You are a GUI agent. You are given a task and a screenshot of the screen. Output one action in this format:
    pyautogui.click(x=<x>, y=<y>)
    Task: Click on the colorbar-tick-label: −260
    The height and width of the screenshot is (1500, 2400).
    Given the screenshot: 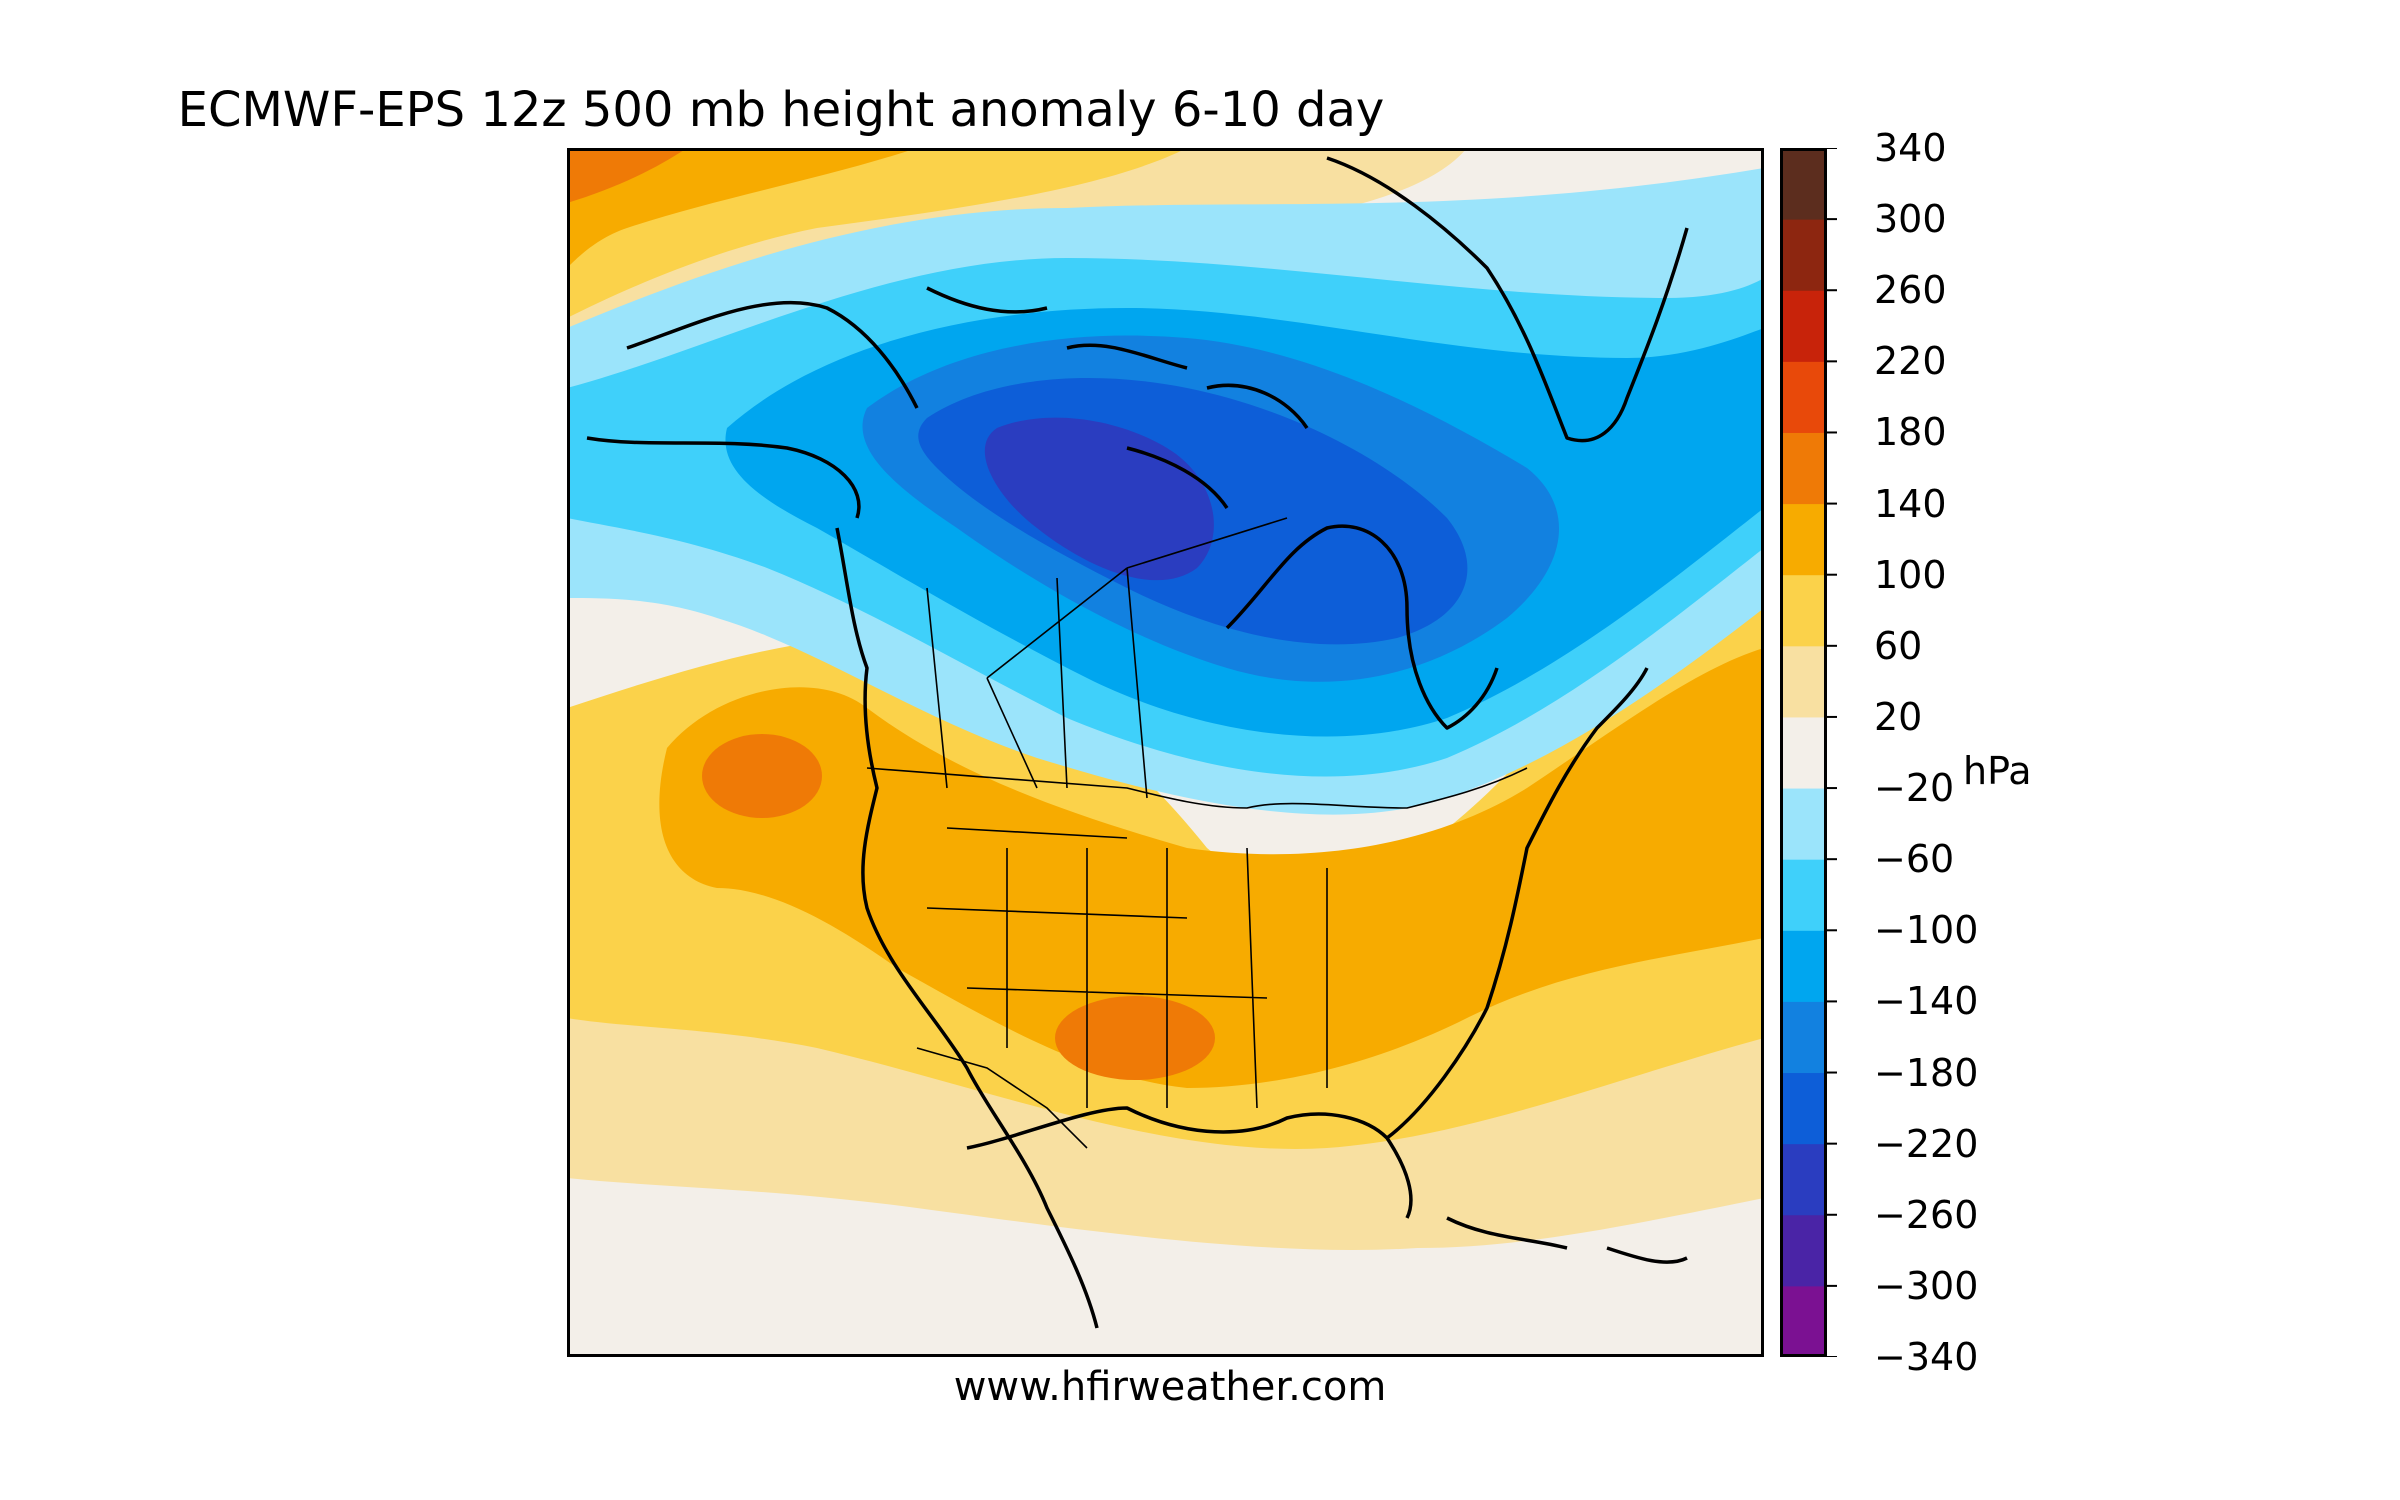 What is the action you would take?
    pyautogui.click(x=1926, y=1214)
    